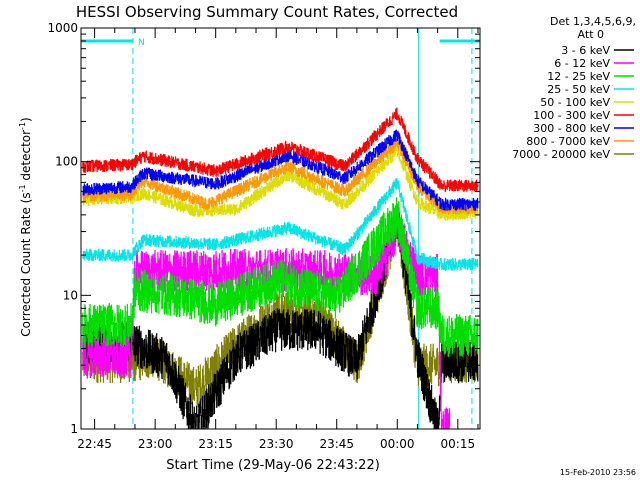  What do you see at coordinates (458, 444) in the screenshot?
I see `x-tick-label-6: 00:15` at bounding box center [458, 444].